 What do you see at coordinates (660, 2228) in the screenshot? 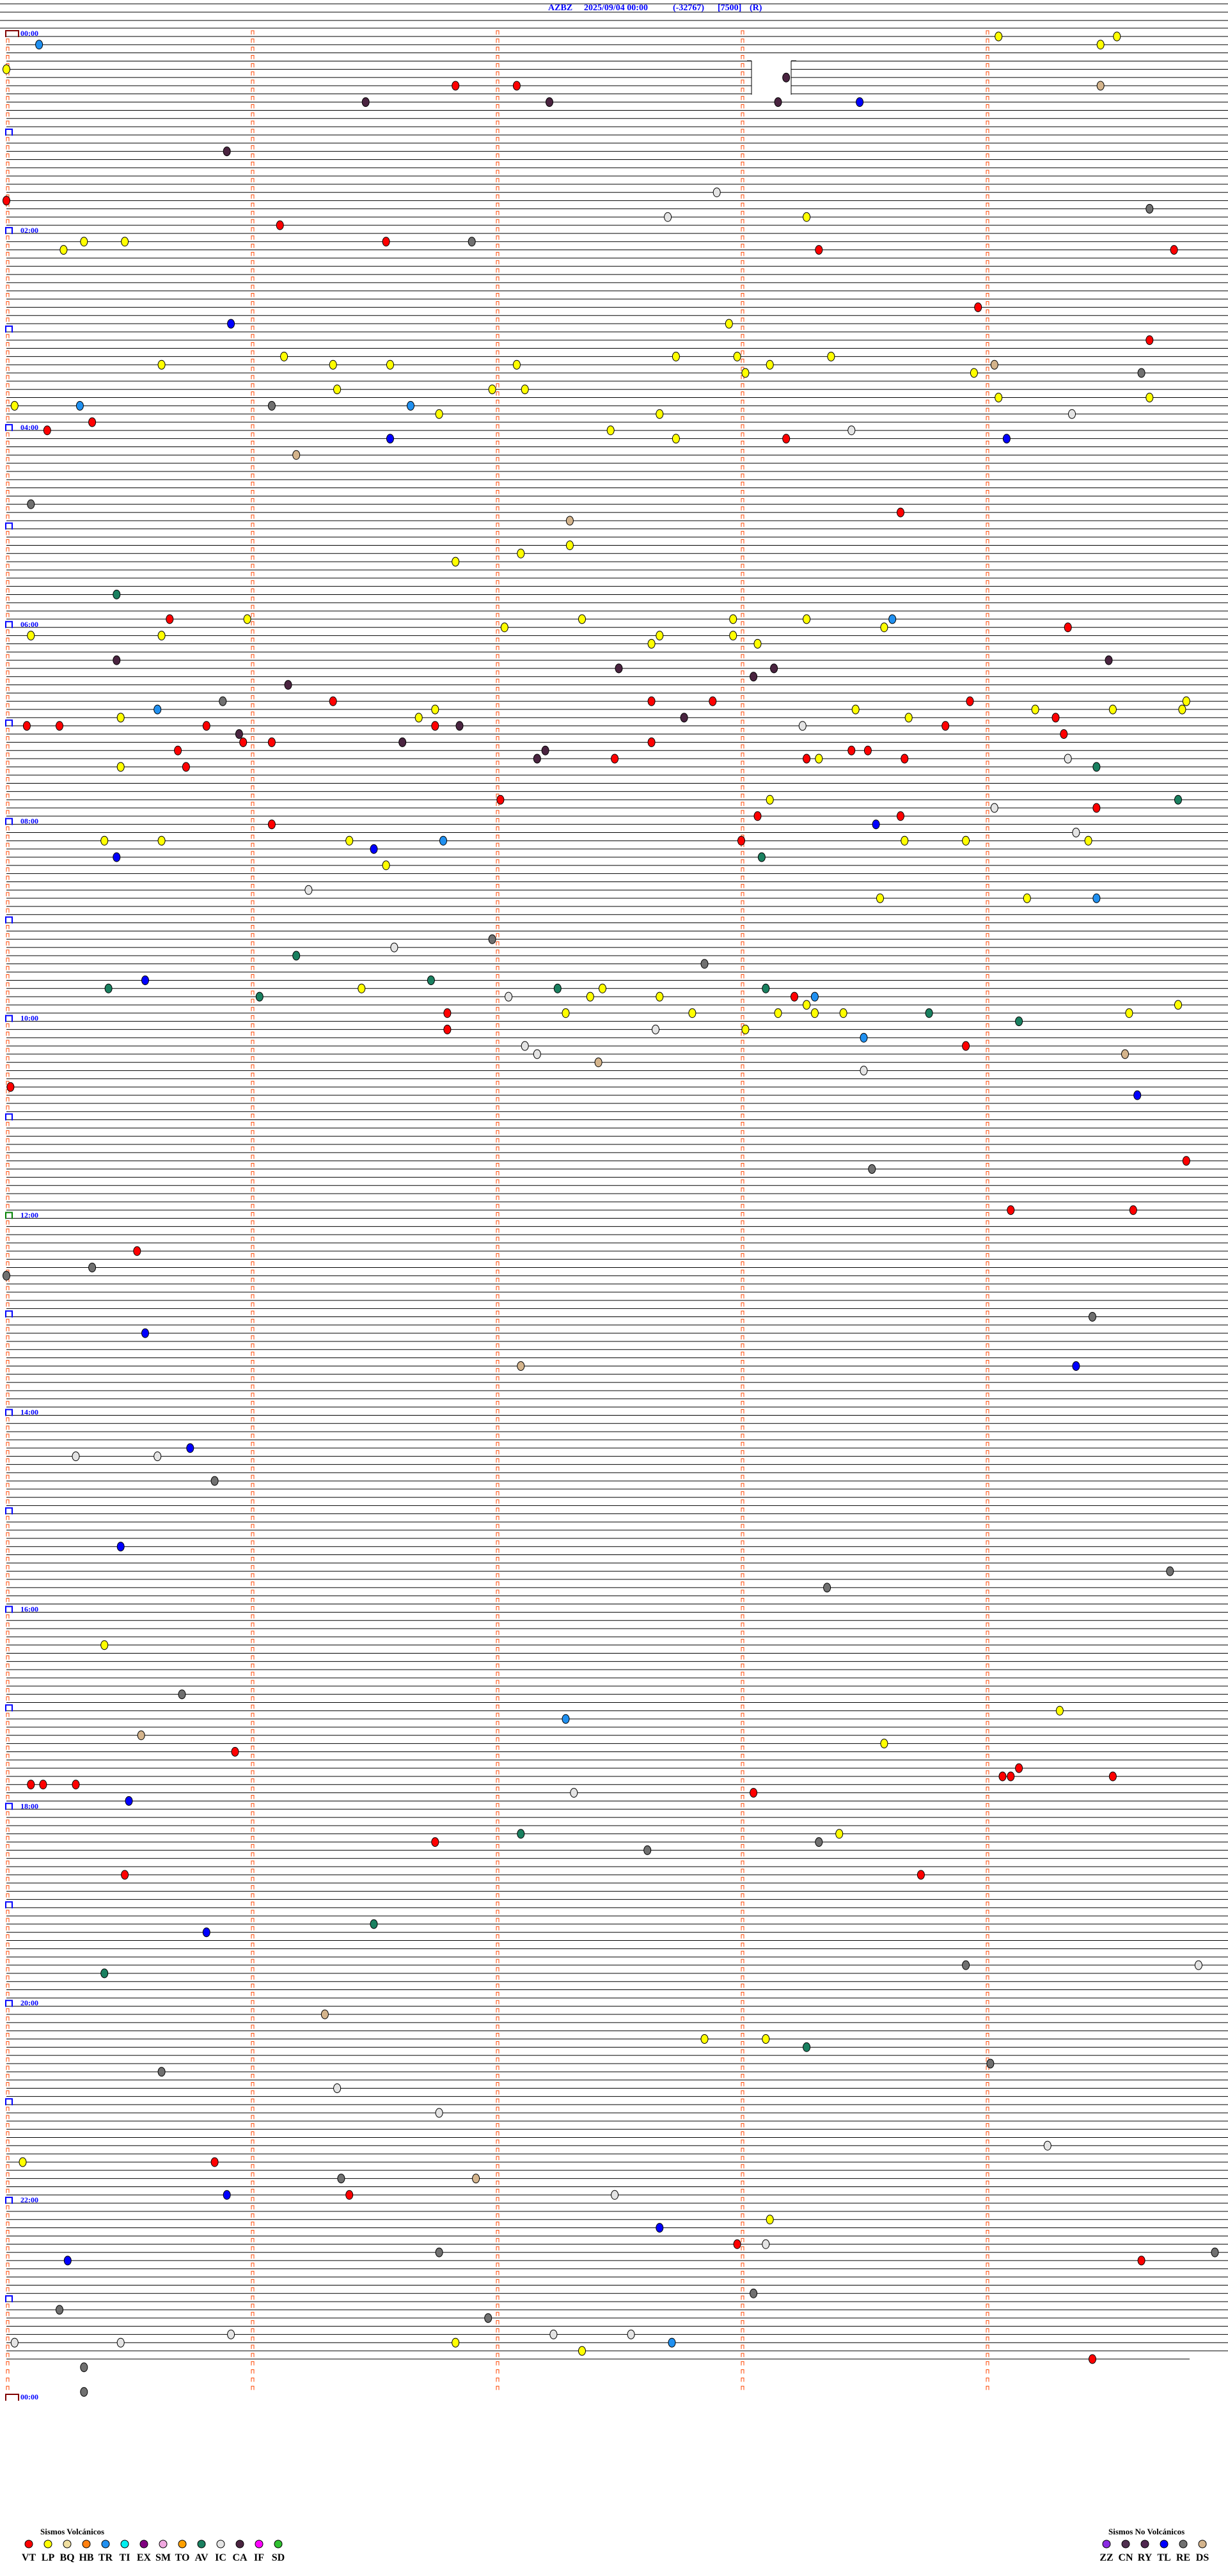
I see `event-tl` at bounding box center [660, 2228].